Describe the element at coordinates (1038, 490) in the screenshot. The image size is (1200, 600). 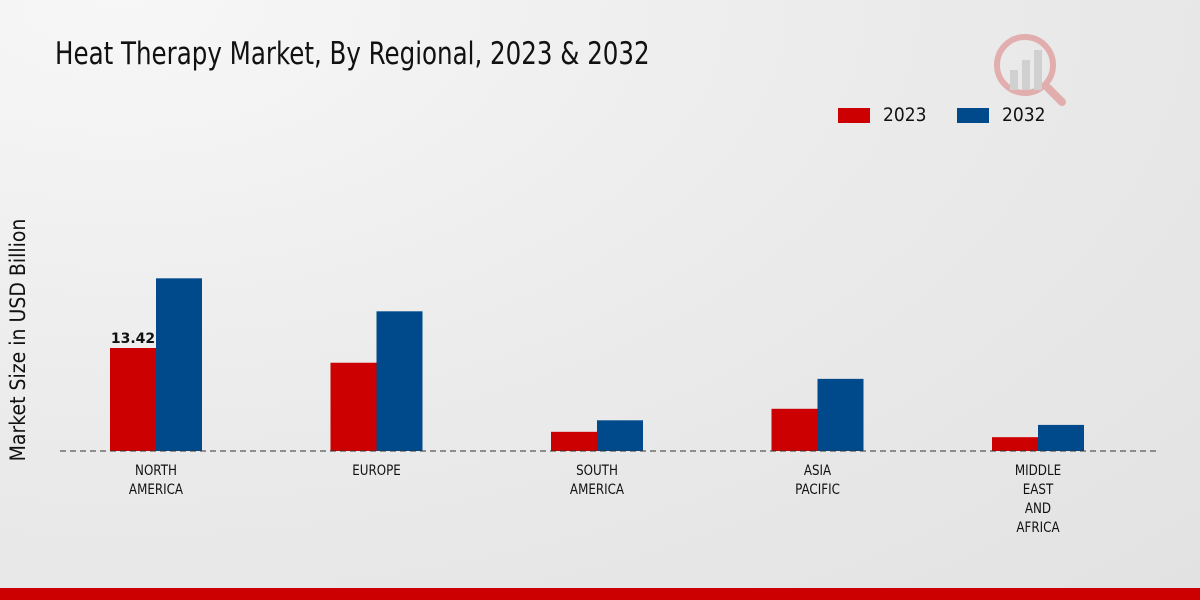
I see `x-tick-label: EAST` at that location.